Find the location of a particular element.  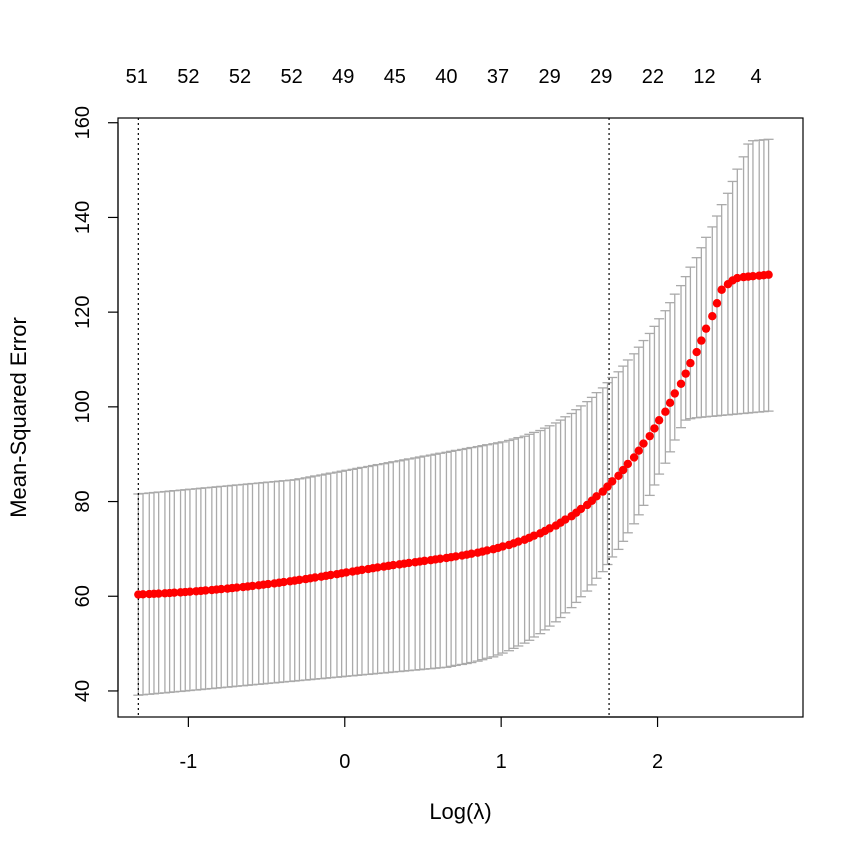

x-tick-label: 0 is located at coordinates (344, 762).